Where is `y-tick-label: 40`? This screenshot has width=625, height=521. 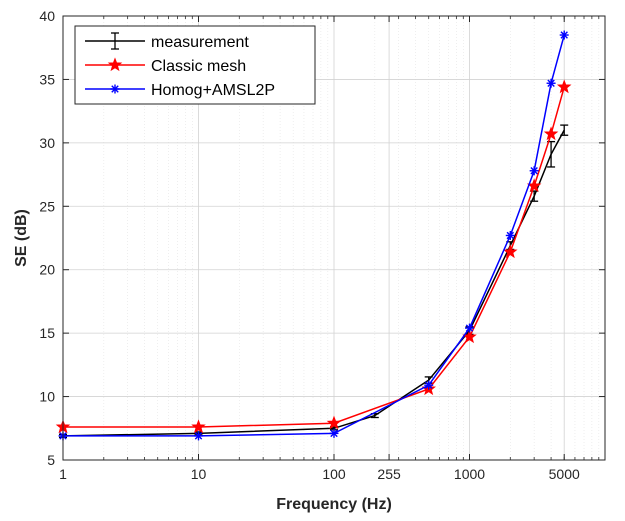 y-tick-label: 40 is located at coordinates (47, 16).